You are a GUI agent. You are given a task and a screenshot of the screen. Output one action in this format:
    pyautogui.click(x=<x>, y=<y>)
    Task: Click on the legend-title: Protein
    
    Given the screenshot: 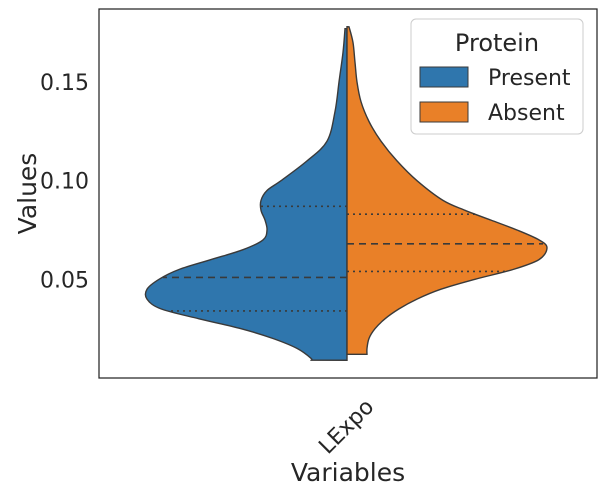 What is the action you would take?
    pyautogui.click(x=497, y=43)
    